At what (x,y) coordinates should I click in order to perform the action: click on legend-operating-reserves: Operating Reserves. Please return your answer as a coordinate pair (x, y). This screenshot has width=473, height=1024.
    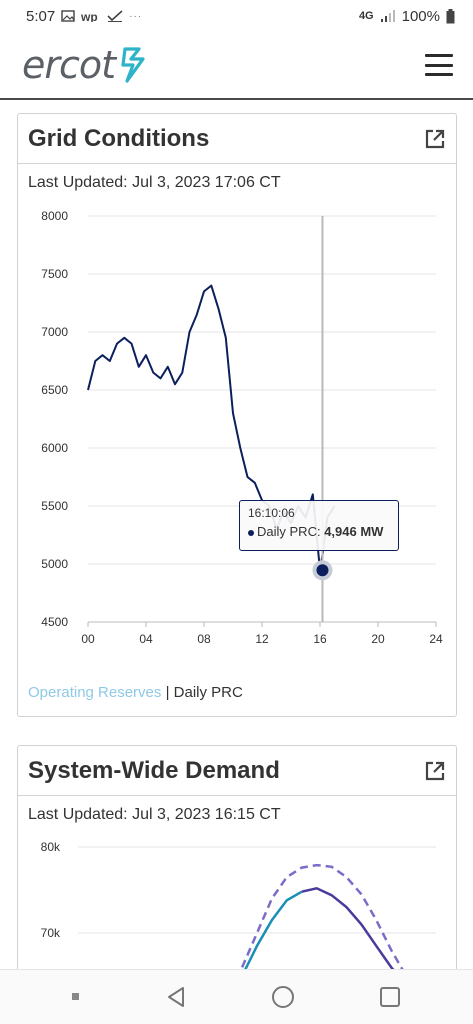
    Looking at the image, I should click on (95, 692).